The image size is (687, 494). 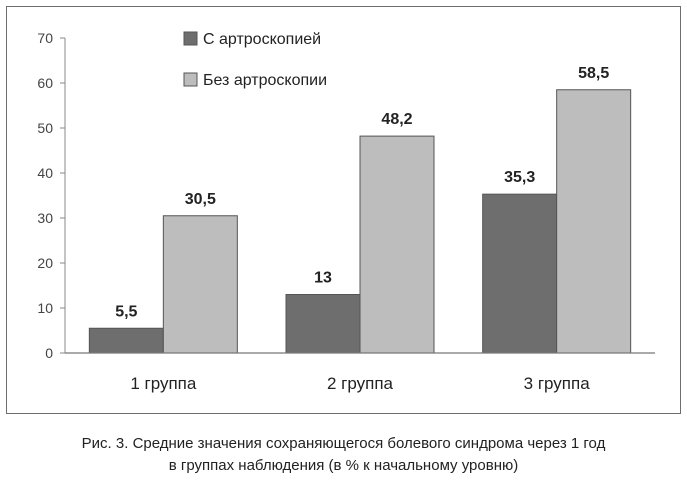 What do you see at coordinates (49, 353) in the screenshot?
I see `y-tick-label: 0` at bounding box center [49, 353].